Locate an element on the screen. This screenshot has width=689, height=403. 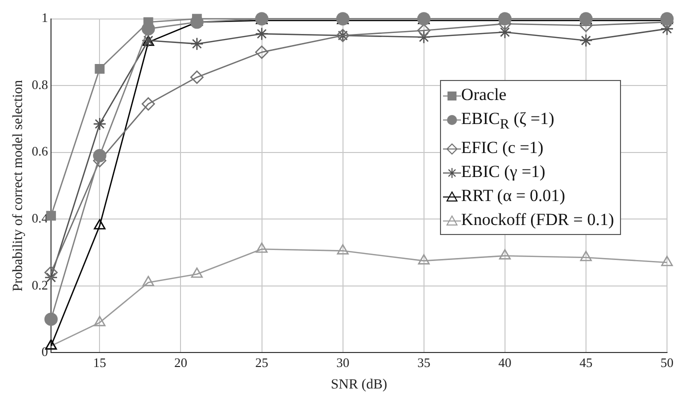
legend-label: EFIC (c =1) is located at coordinates (502, 148).